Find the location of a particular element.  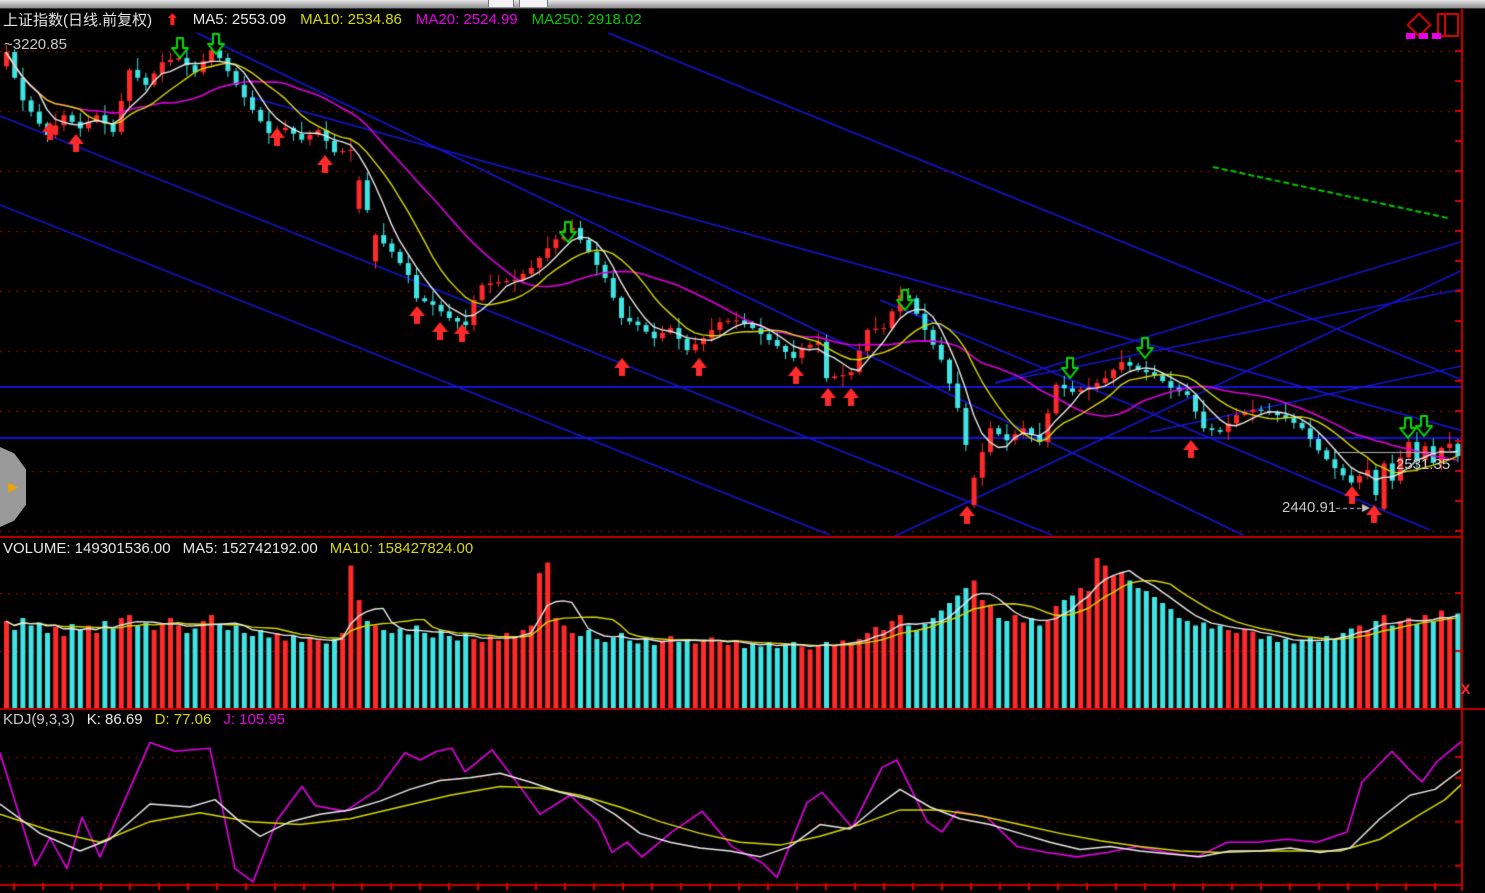

close-indicator-button: X is located at coordinates (1466, 689).